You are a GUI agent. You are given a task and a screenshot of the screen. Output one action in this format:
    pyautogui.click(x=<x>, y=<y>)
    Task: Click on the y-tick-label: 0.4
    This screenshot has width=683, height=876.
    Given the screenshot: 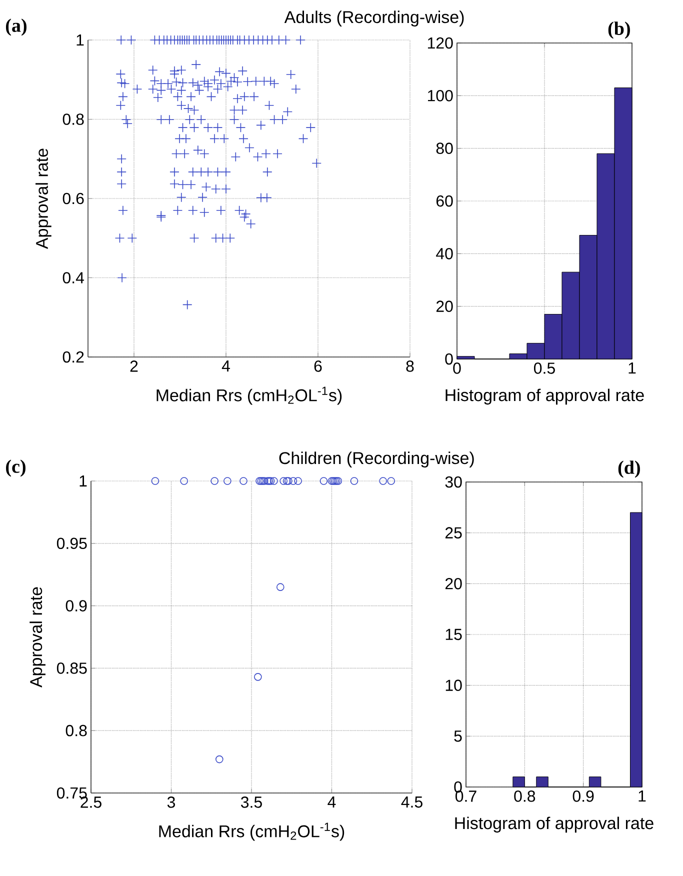 What is the action you would take?
    pyautogui.click(x=73, y=278)
    